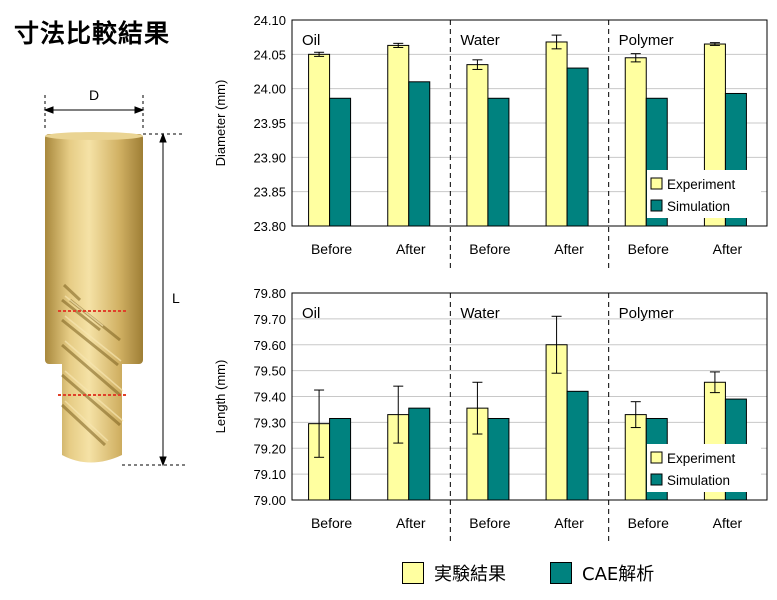  What do you see at coordinates (269, 448) in the screenshot?
I see `y-tick-label: 79.20` at bounding box center [269, 448].